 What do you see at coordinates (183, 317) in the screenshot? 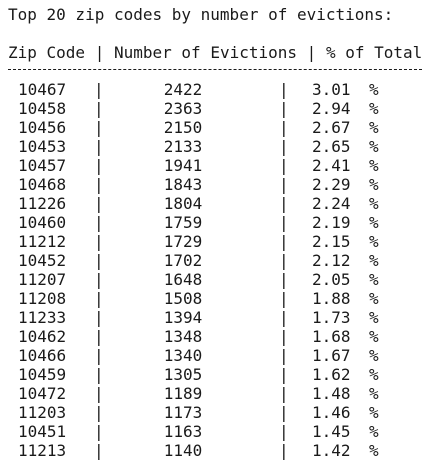
I see `evictions-cell: 1394` at bounding box center [183, 317].